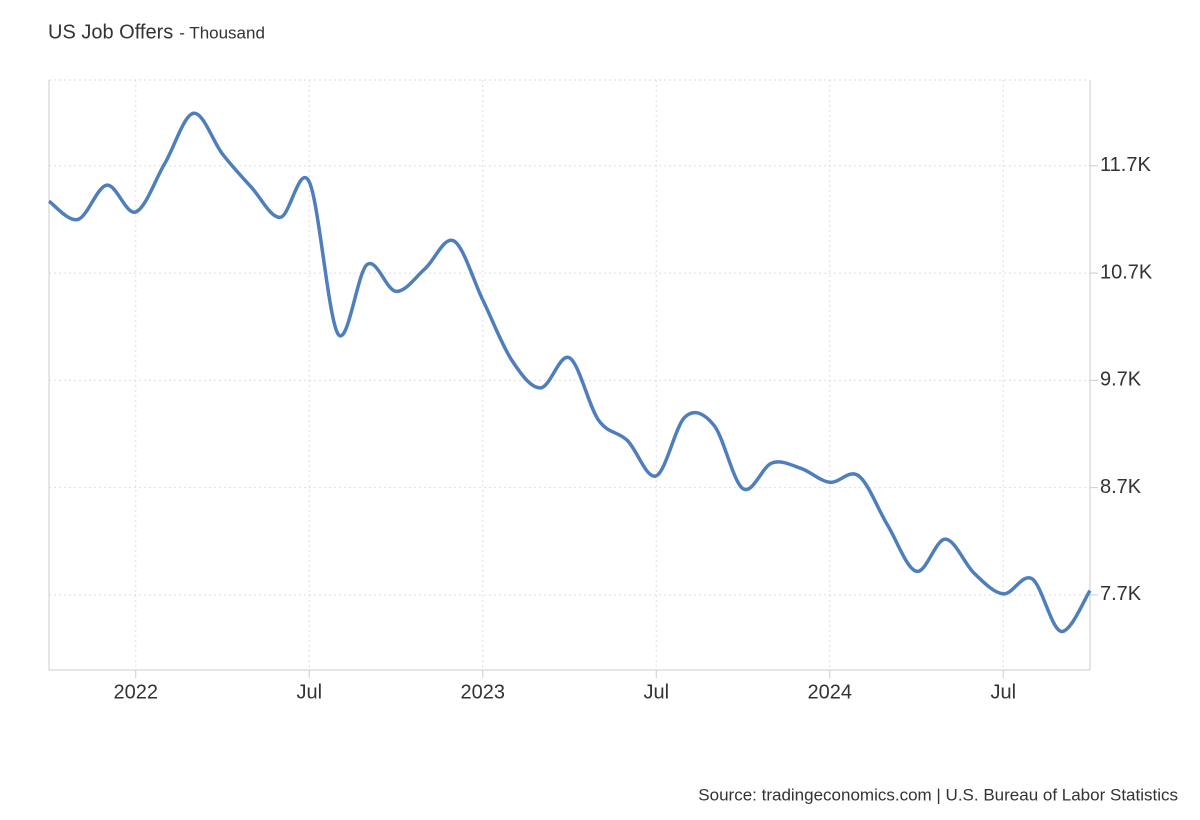 This screenshot has width=1200, height=820. I want to click on chart-subtitle: - Thousand, so click(222, 32).